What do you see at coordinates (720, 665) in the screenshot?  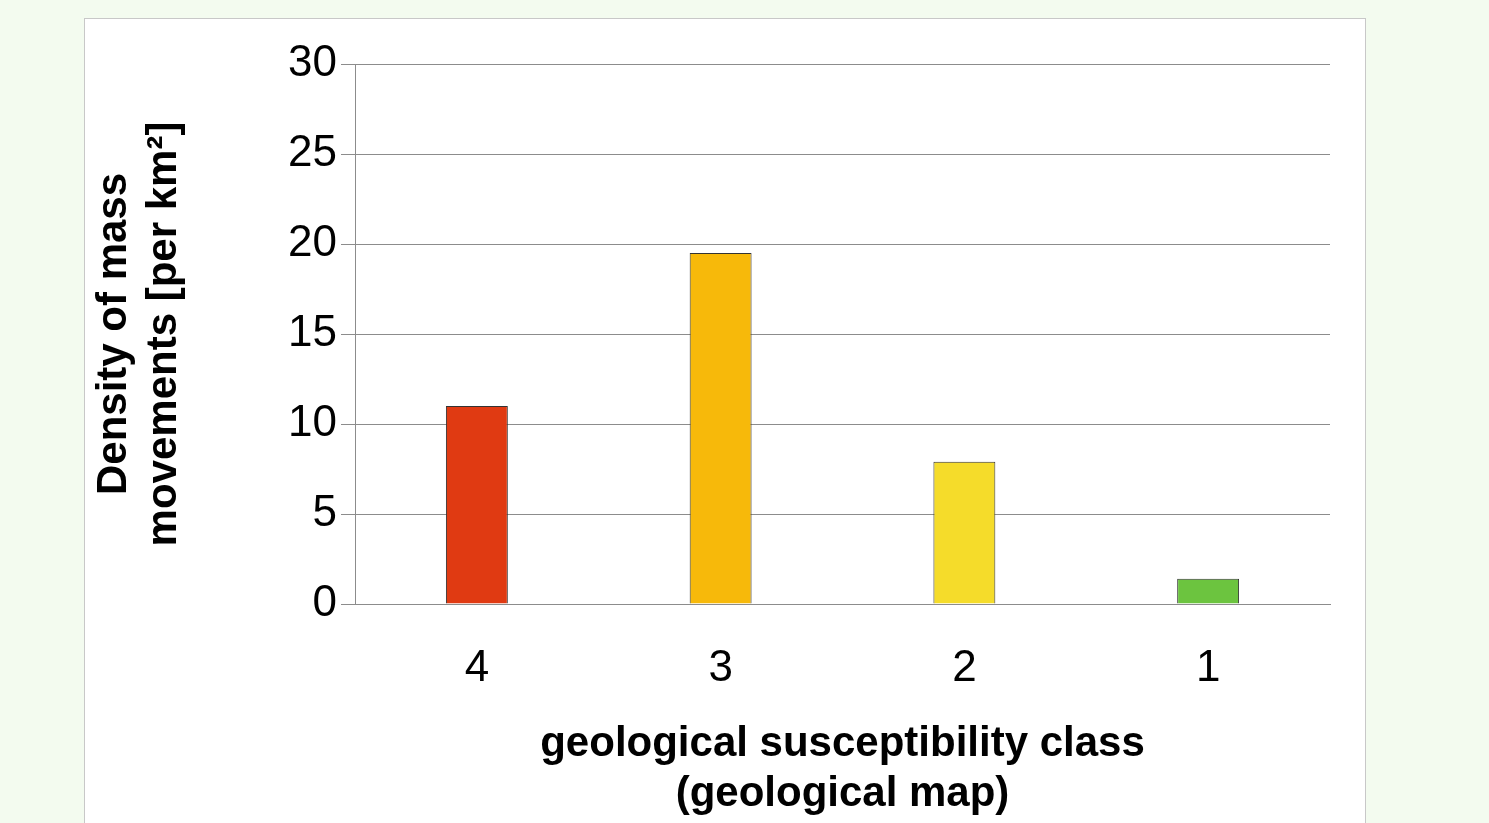 I see `x-tick-label: 3` at bounding box center [720, 665].